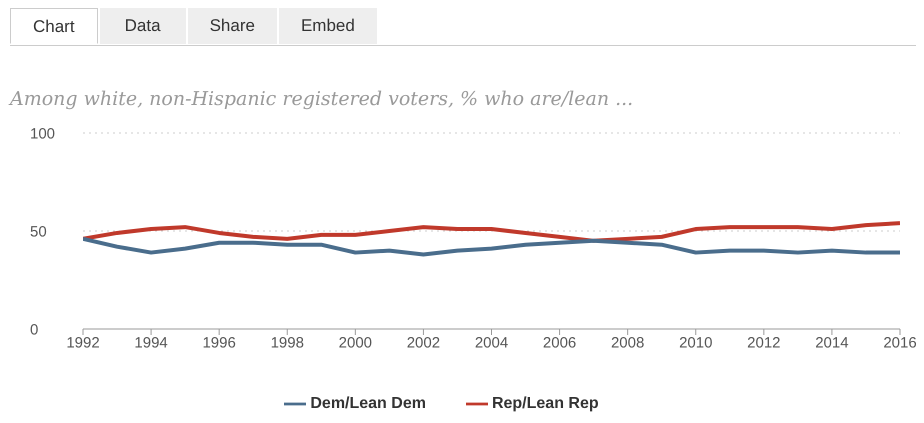 Image resolution: width=924 pixels, height=423 pixels. Describe the element at coordinates (695, 343) in the screenshot. I see `x-tick-label: 2010` at that location.